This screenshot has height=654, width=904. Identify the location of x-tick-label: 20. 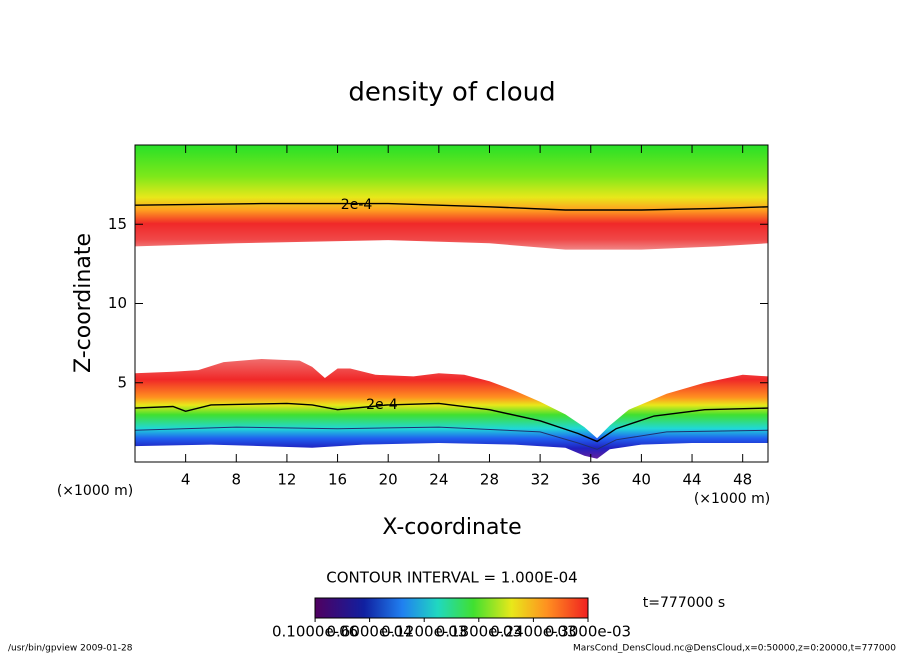
(388, 480).